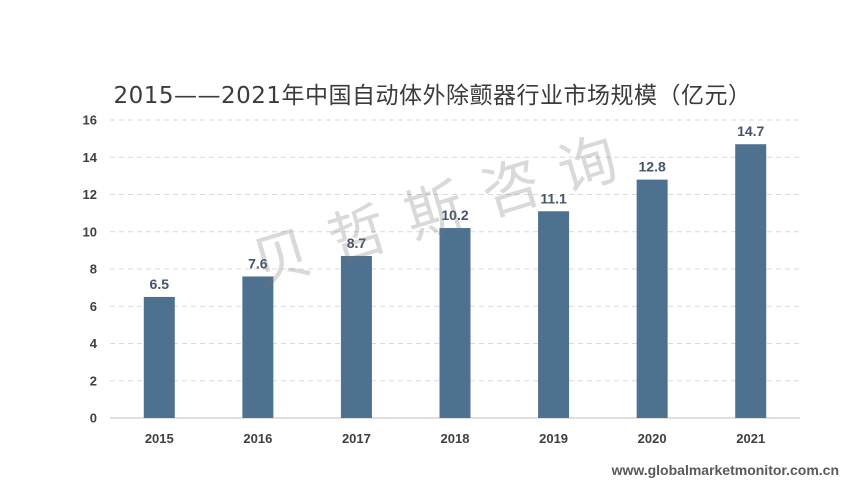 The height and width of the screenshot is (487, 865). Describe the element at coordinates (90, 194) in the screenshot. I see `y-tick-label: 12` at that location.